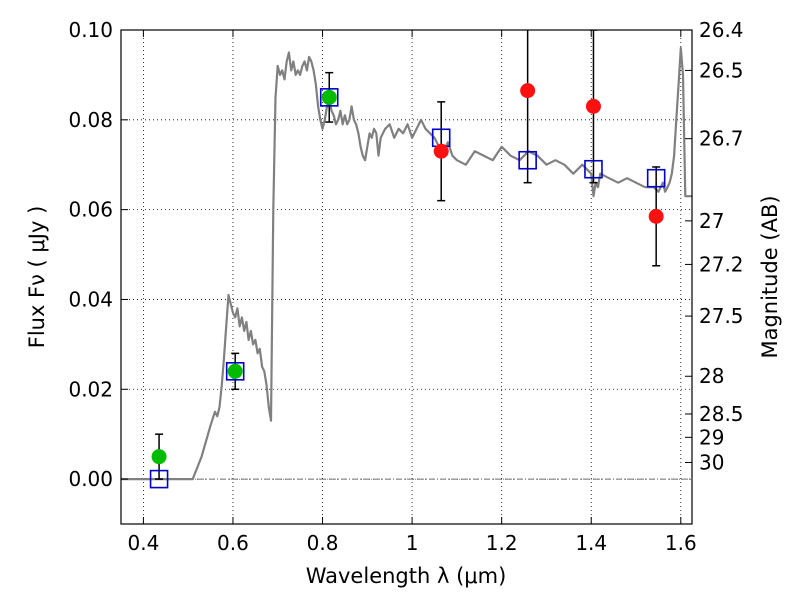  I want to click on y-tick-label: 0.00, so click(90, 479).